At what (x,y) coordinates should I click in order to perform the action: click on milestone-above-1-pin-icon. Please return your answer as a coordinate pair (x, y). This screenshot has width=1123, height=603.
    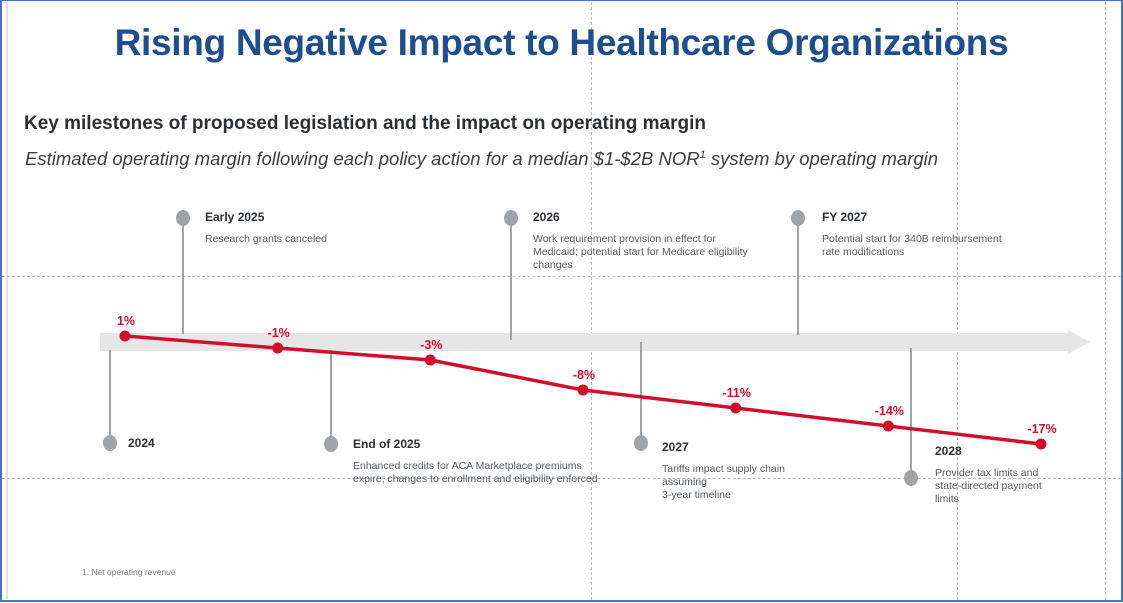
    Looking at the image, I should click on (183, 218).